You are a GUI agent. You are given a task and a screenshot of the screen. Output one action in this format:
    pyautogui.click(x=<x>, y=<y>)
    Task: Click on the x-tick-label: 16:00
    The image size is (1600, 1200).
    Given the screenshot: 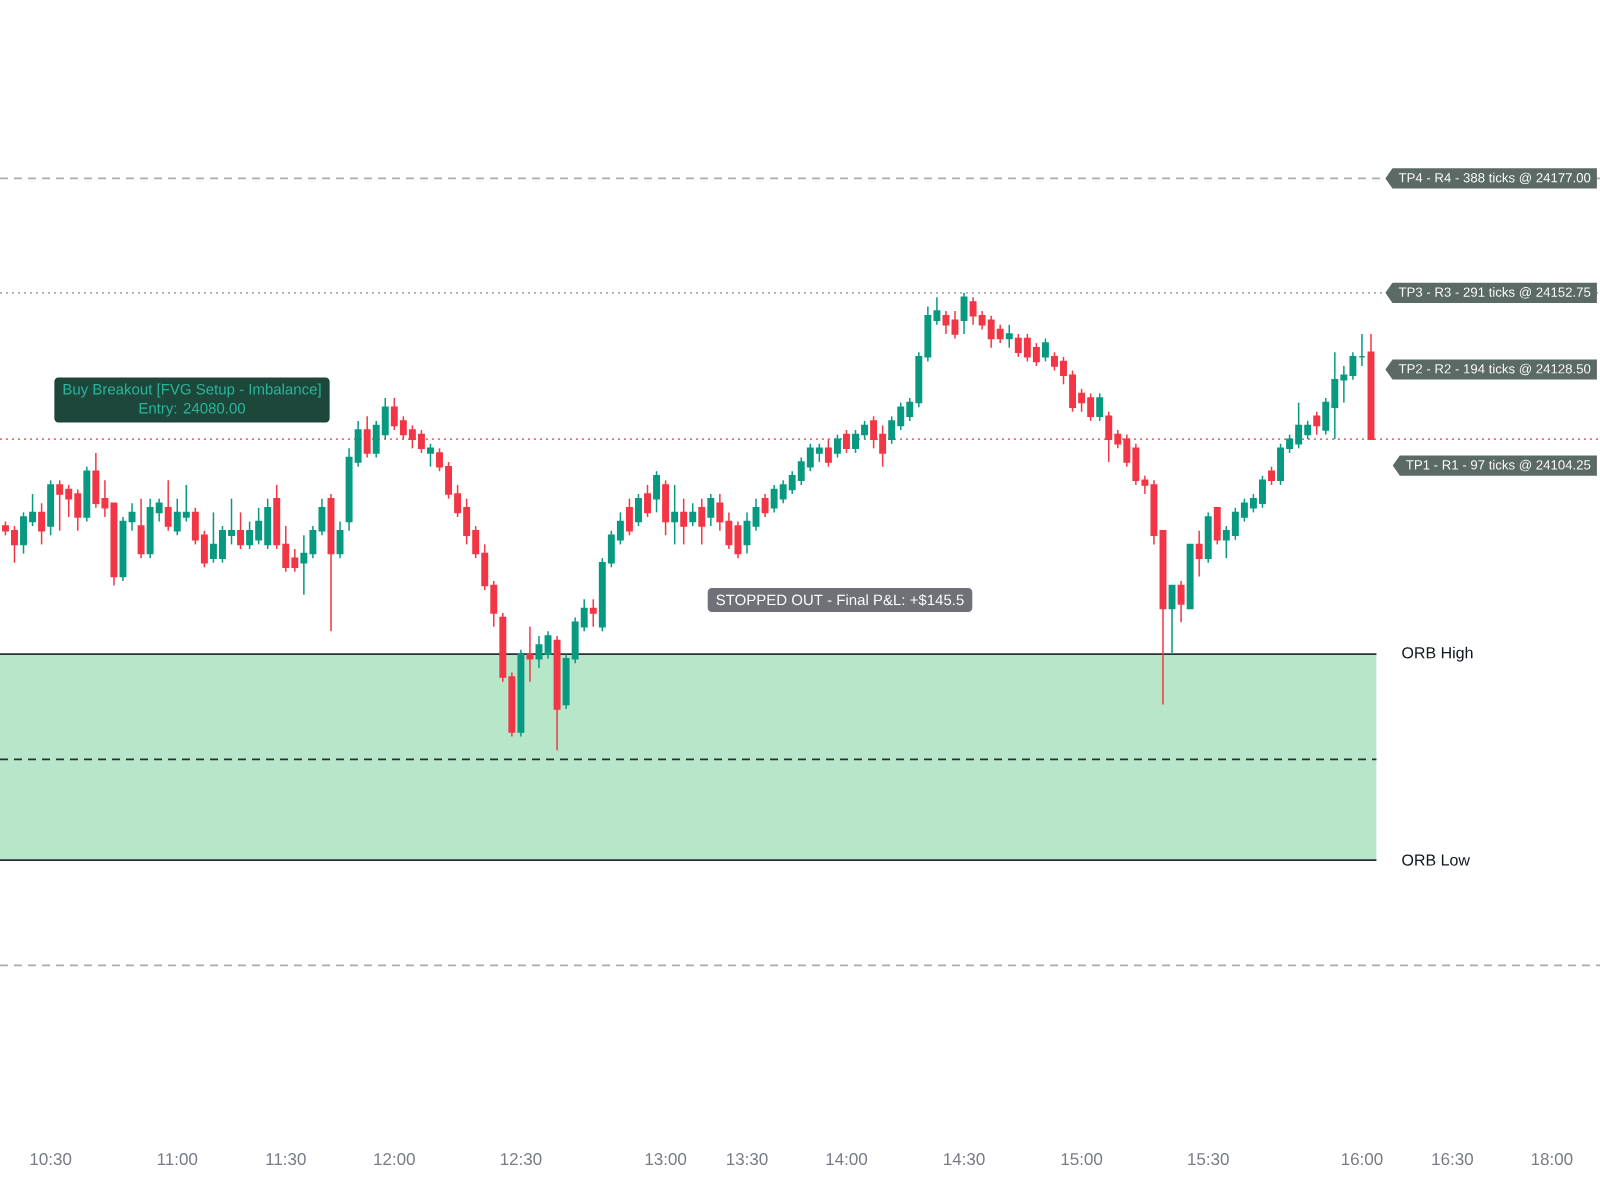 What is the action you would take?
    pyautogui.click(x=1362, y=1159)
    